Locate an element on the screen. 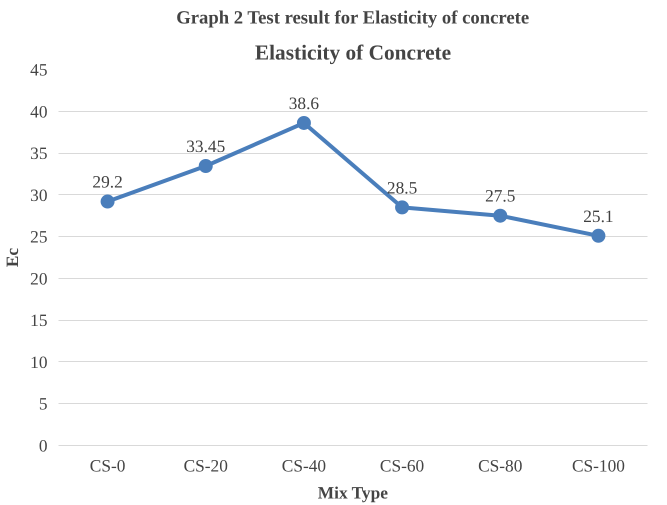  y-tick-label: 45 is located at coordinates (39, 70).